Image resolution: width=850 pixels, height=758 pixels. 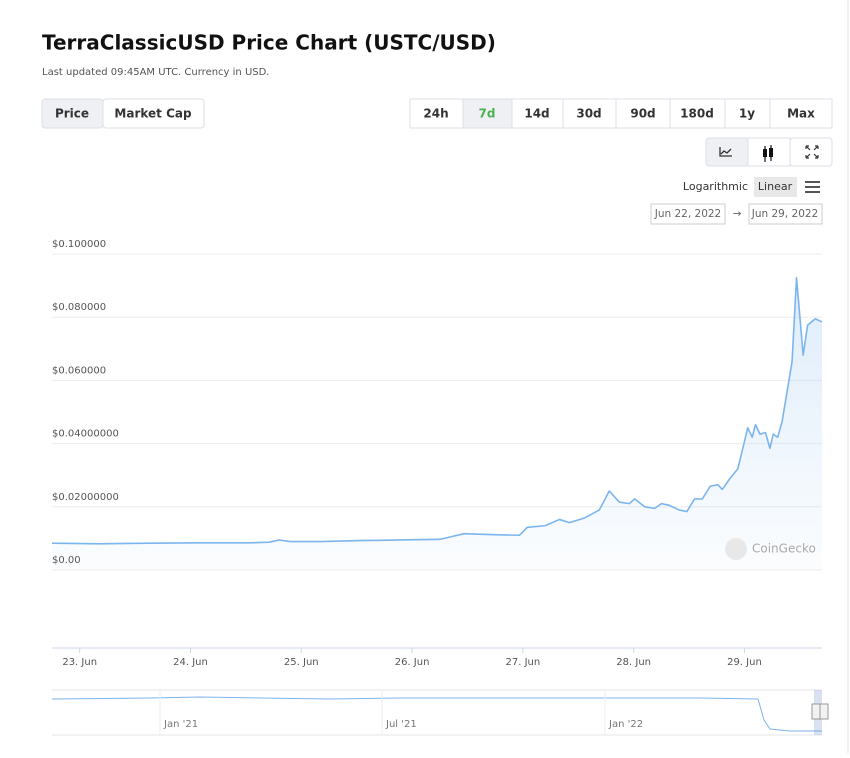 I want to click on watermark-logo, so click(x=736, y=549).